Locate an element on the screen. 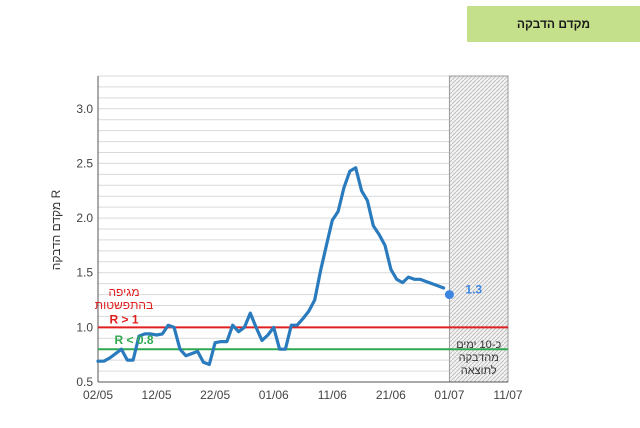 The width and height of the screenshot is (640, 428). future-region is located at coordinates (478, 229).